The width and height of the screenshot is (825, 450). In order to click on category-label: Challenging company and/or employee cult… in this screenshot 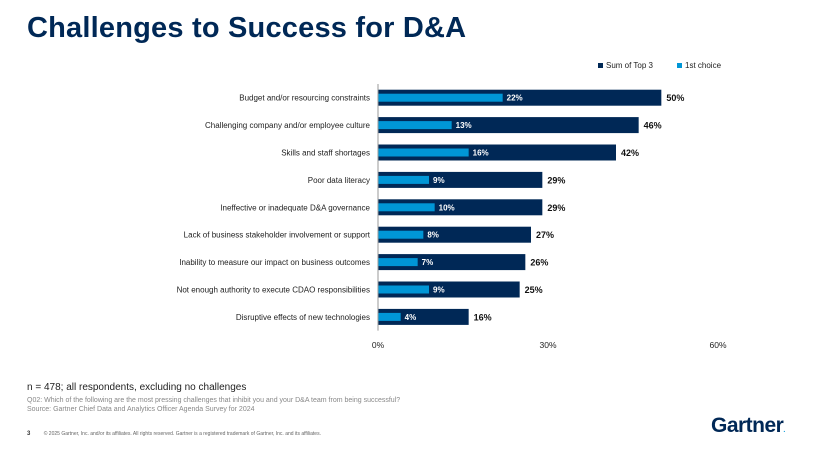, I will do `click(288, 125)`.